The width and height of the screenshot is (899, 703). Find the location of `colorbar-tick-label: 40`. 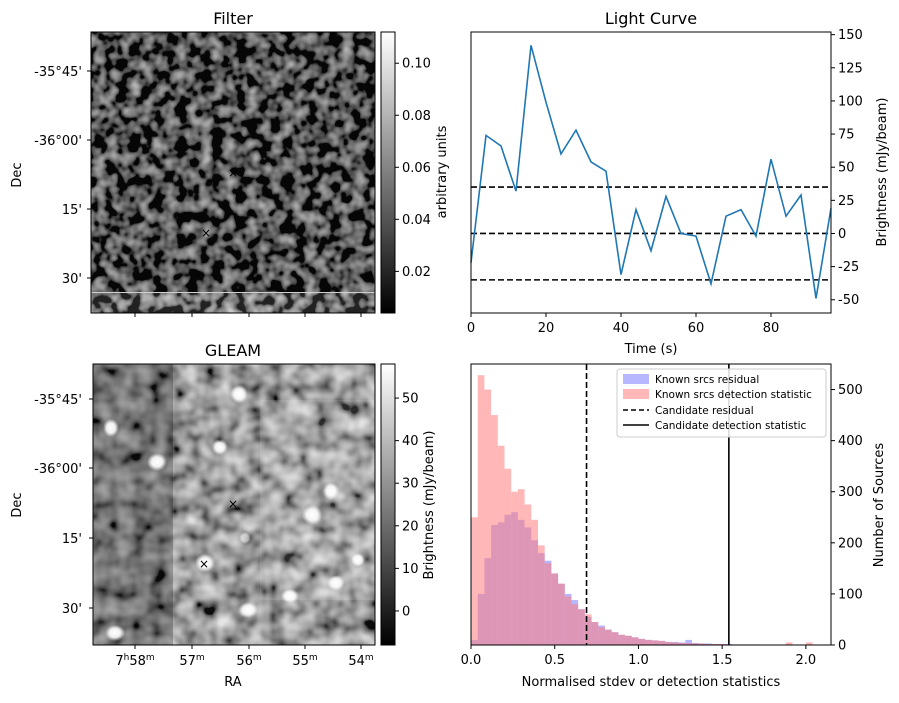

colorbar-tick-label: 40 is located at coordinates (410, 441).